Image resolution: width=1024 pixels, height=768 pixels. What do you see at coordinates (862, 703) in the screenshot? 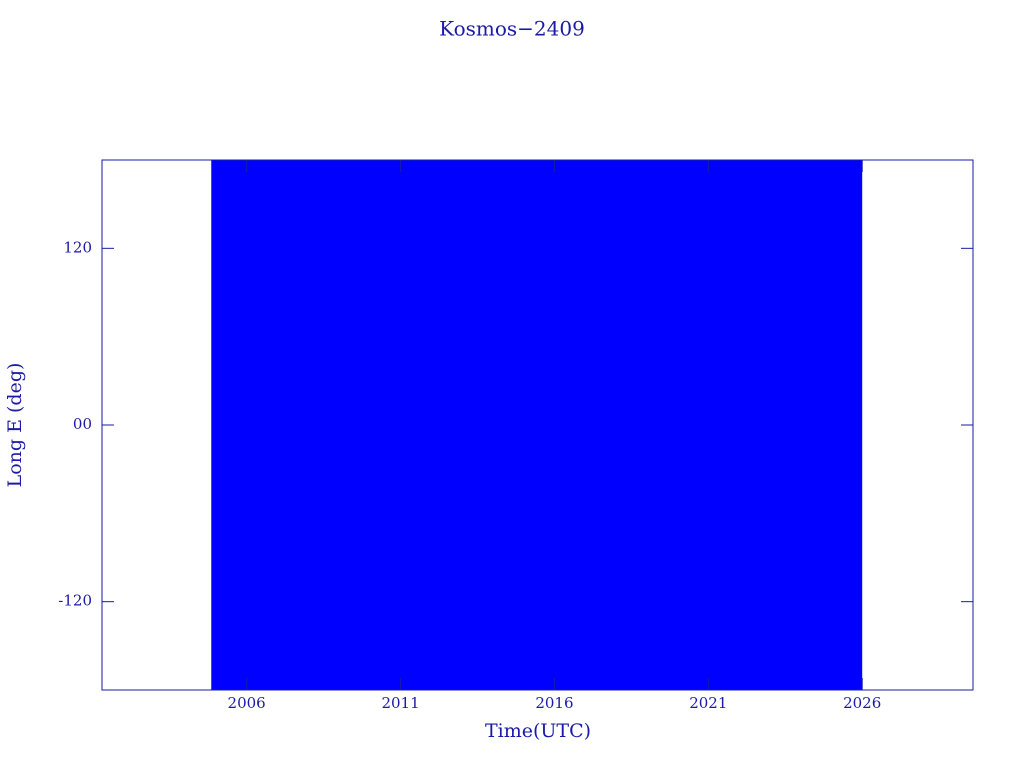
I see `x-tick-label: 2026` at bounding box center [862, 703].